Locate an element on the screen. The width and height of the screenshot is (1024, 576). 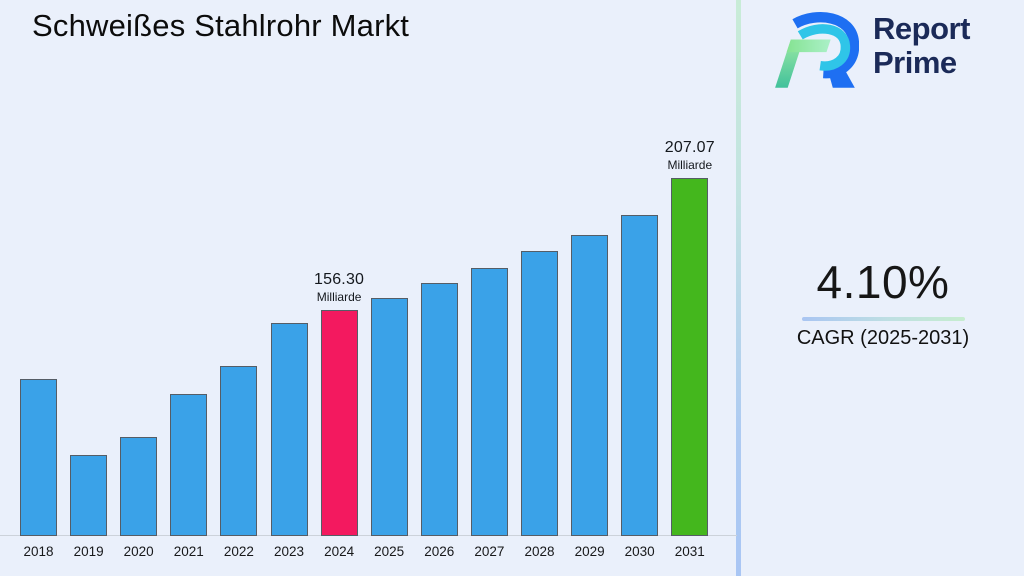
bar-2031 is located at coordinates (690, 357).